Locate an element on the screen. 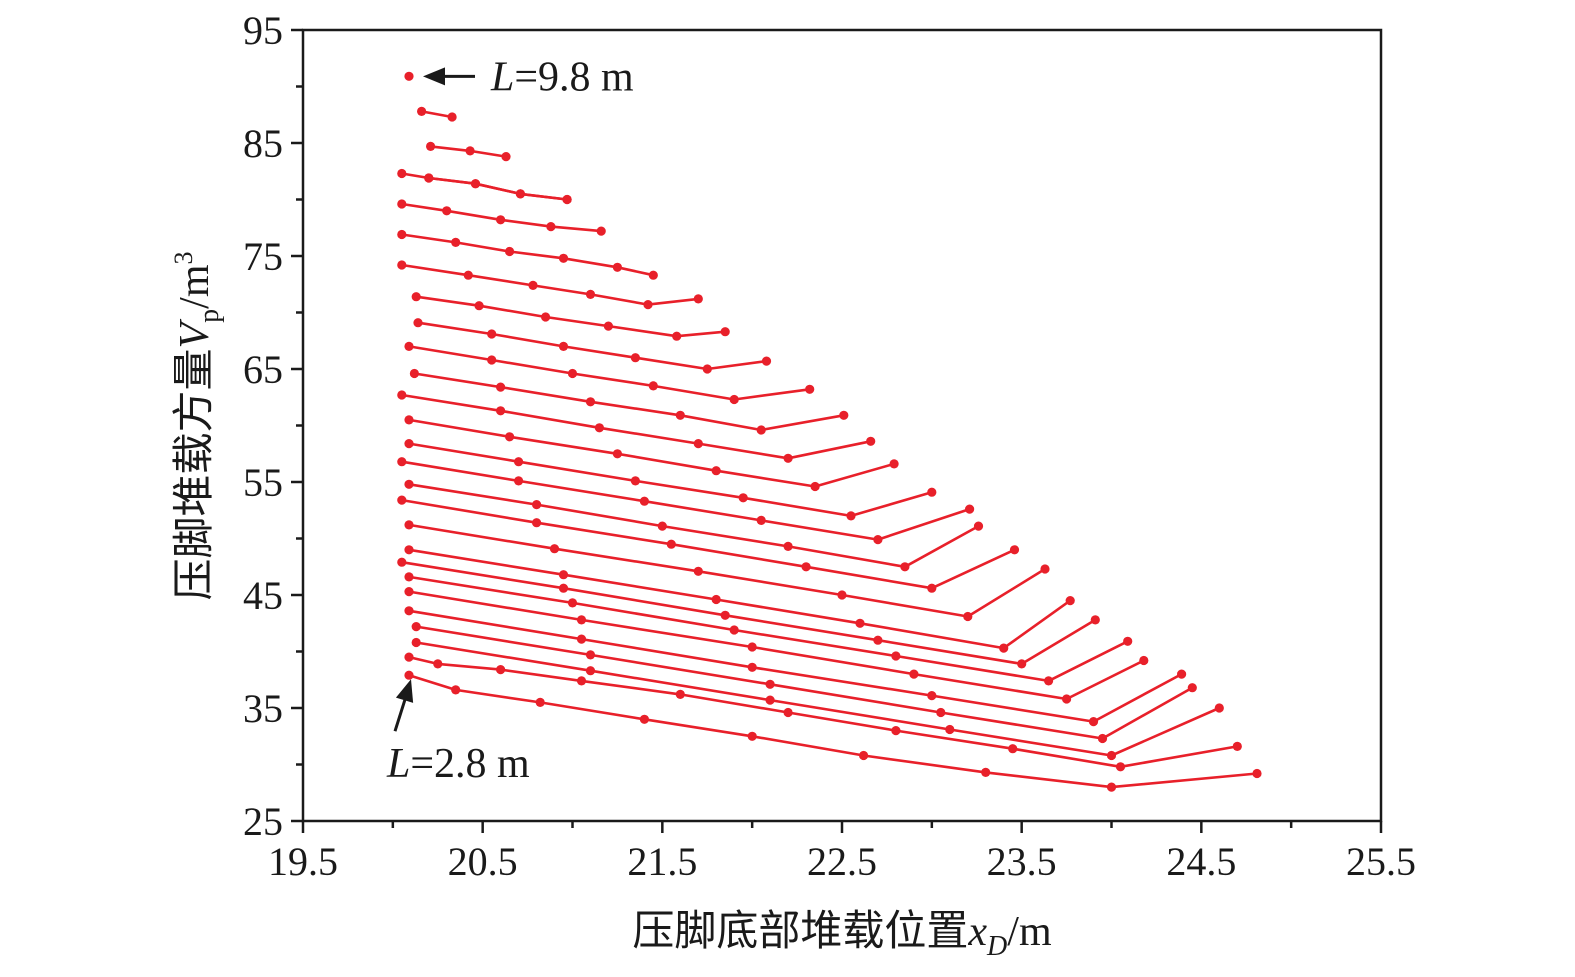  annotation-top-var: L is located at coordinates (502, 77).